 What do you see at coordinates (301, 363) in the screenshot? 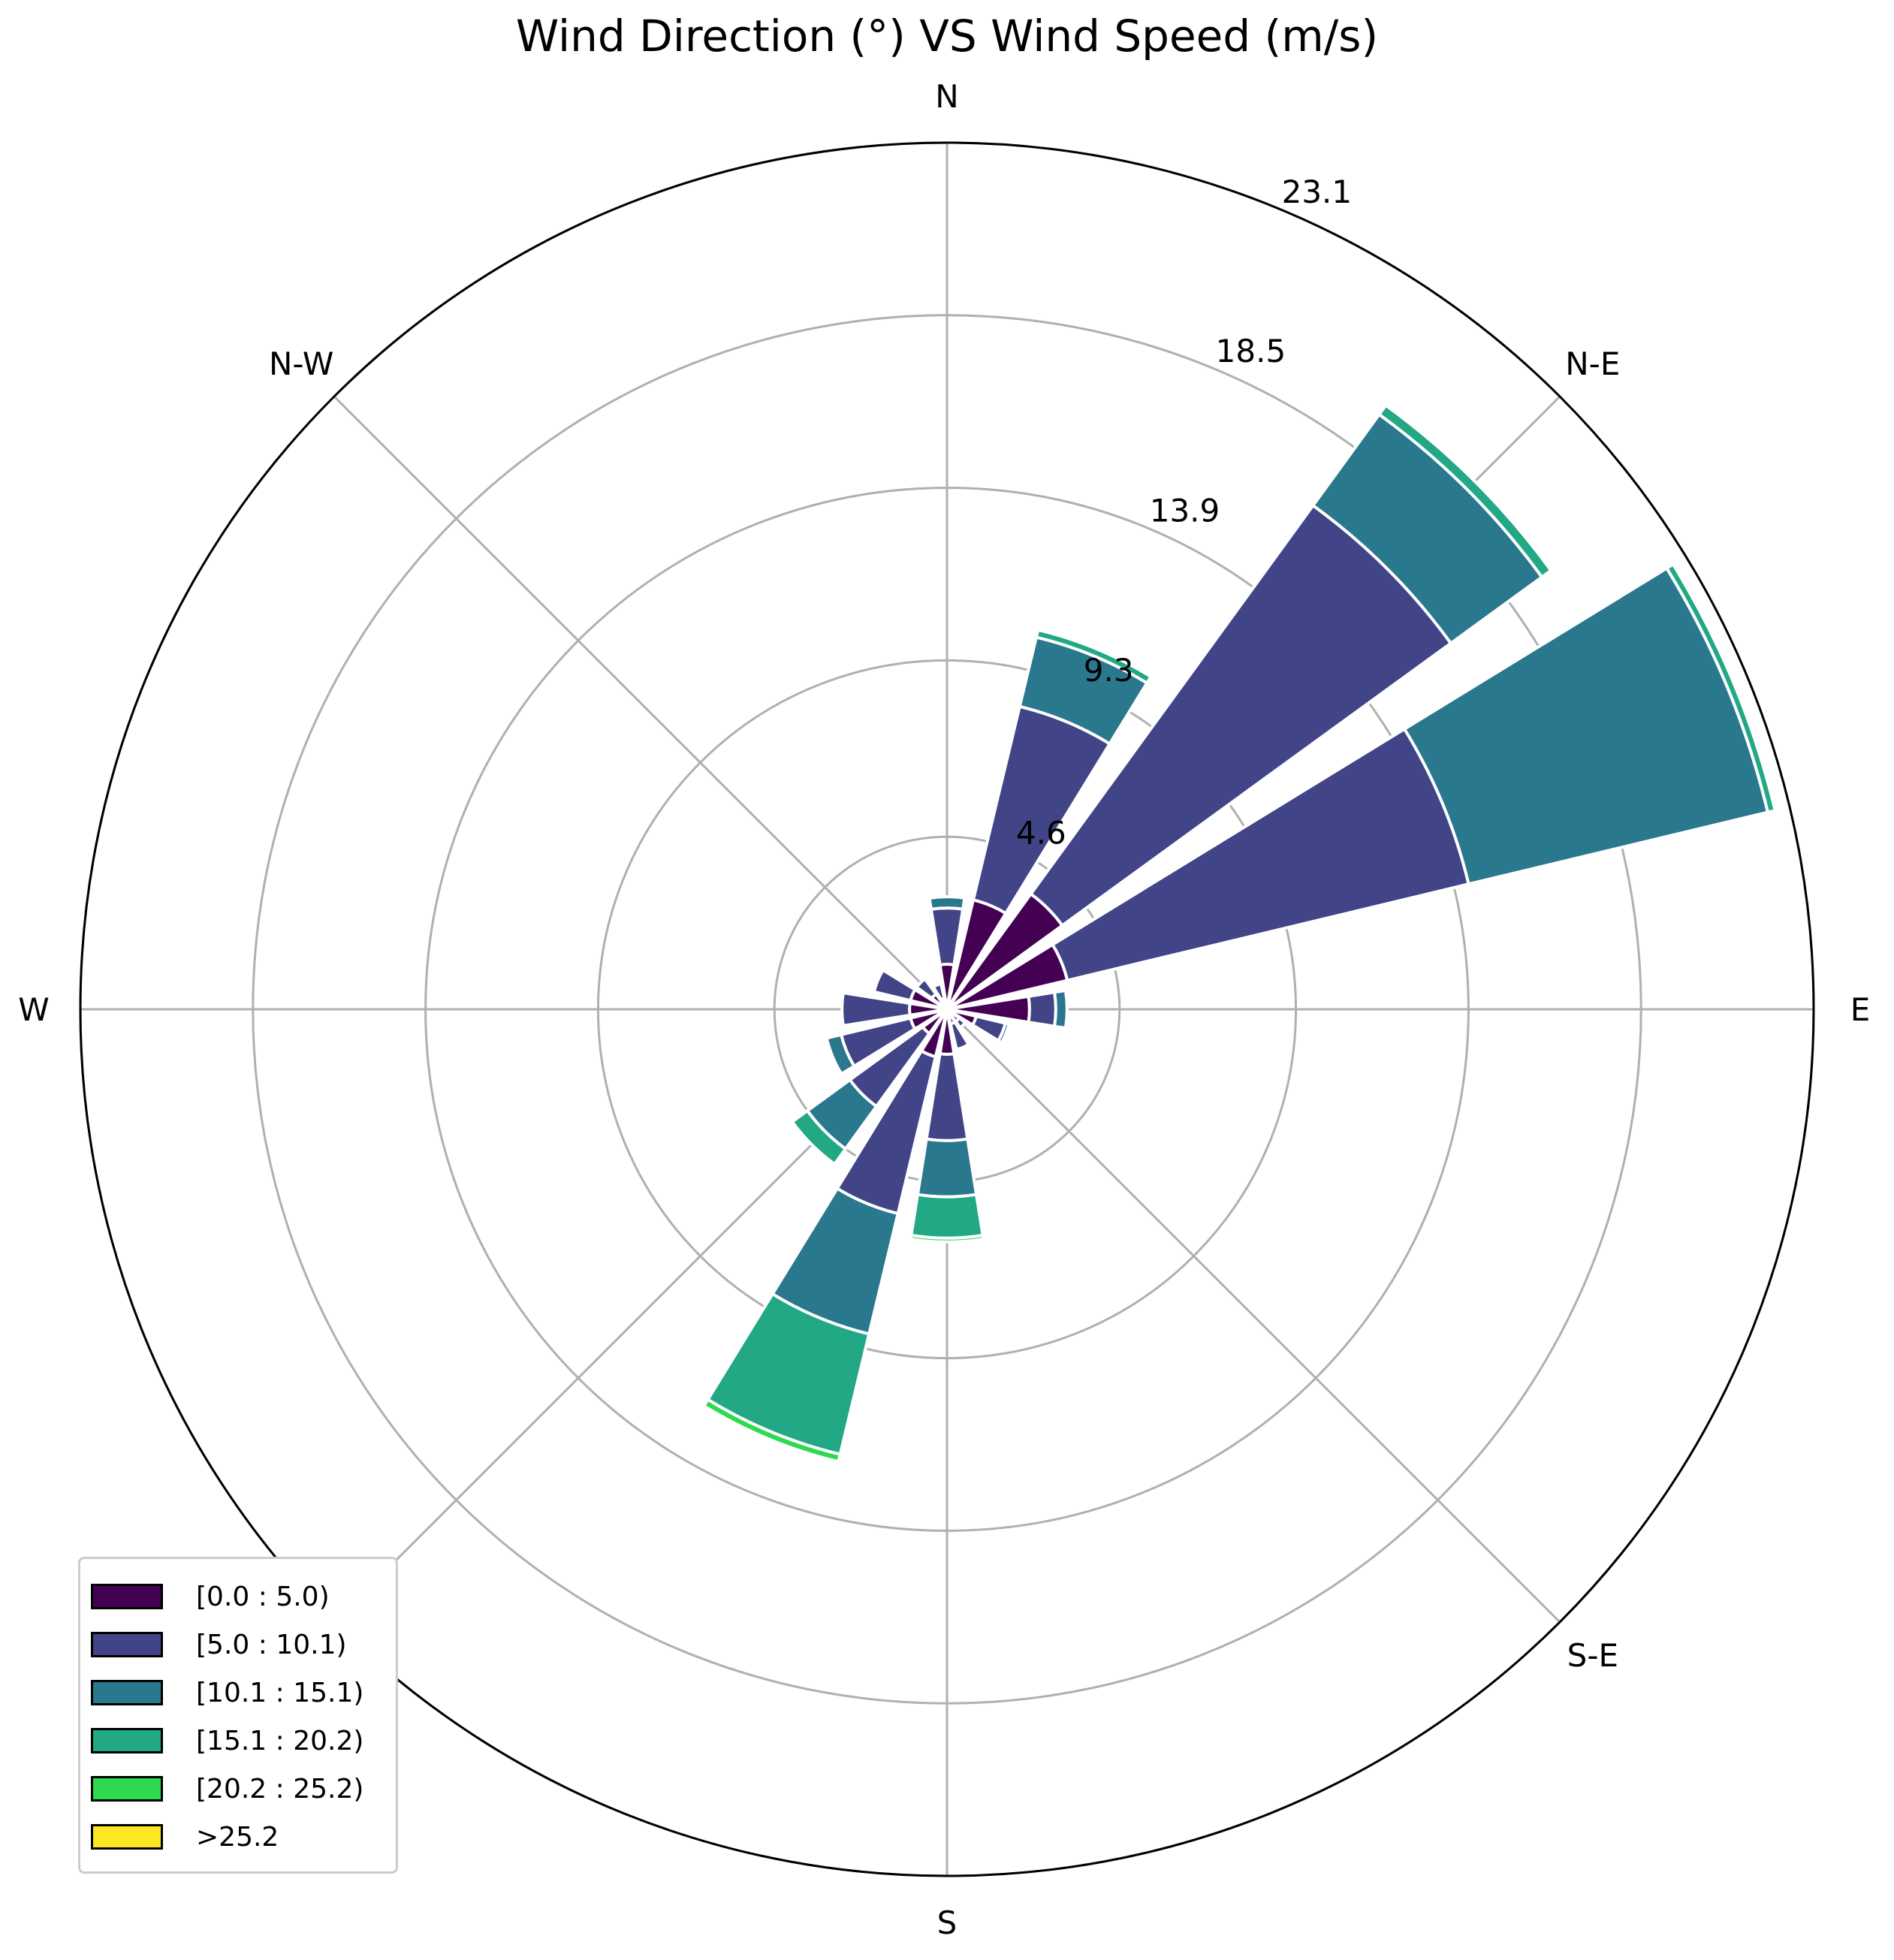
I see `direction-label-n-w: N-W` at bounding box center [301, 363].